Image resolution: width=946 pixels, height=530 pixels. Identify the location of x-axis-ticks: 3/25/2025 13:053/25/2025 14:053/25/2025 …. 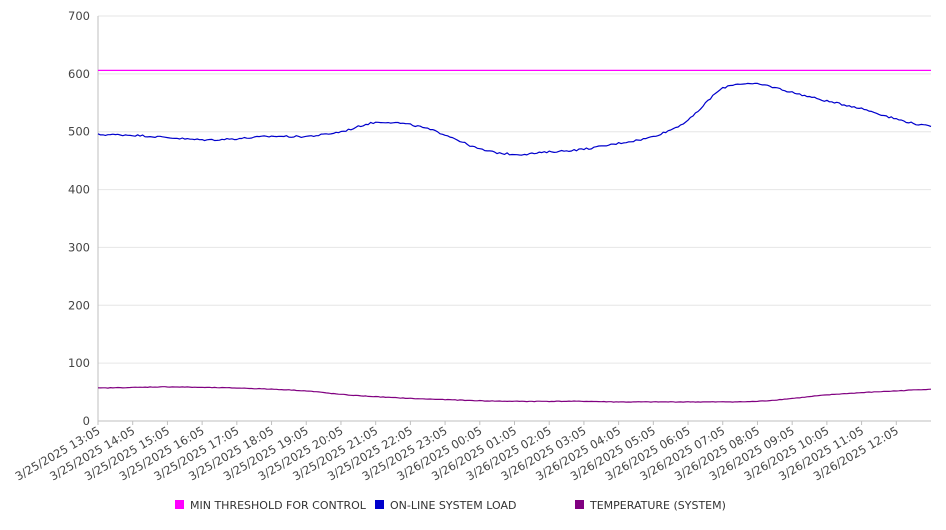
(457, 452).